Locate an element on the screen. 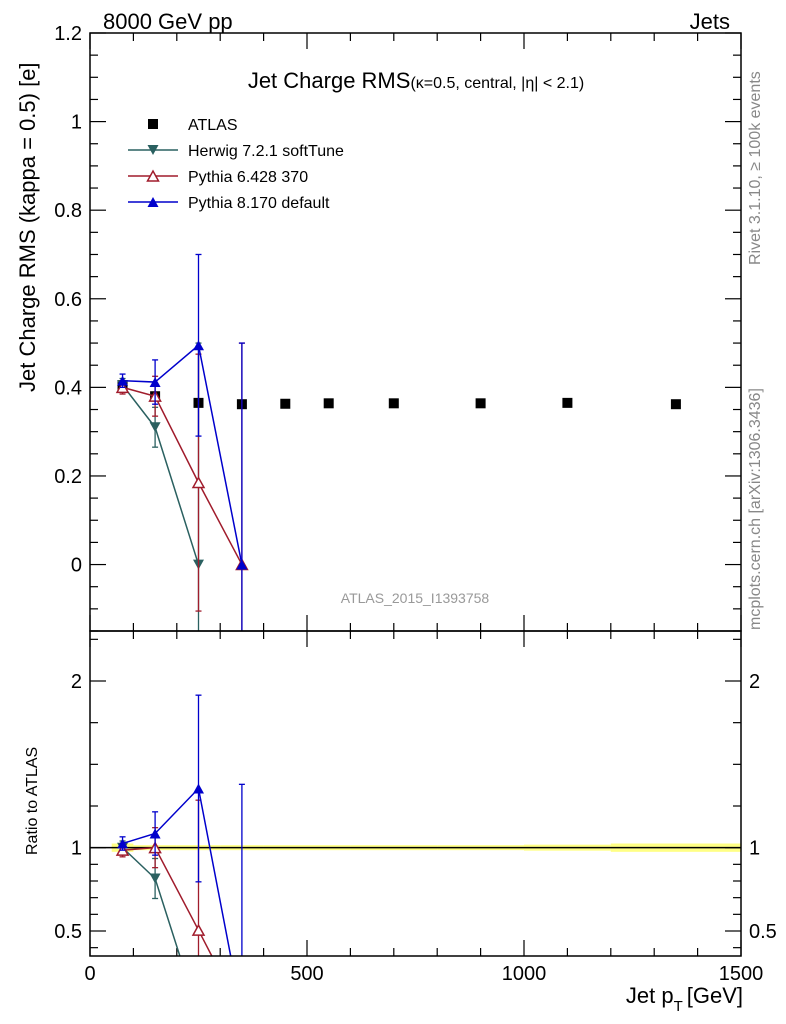 The width and height of the screenshot is (786, 1024). watermark: ATLAS_2015_I1393758 is located at coordinates (415, 598).